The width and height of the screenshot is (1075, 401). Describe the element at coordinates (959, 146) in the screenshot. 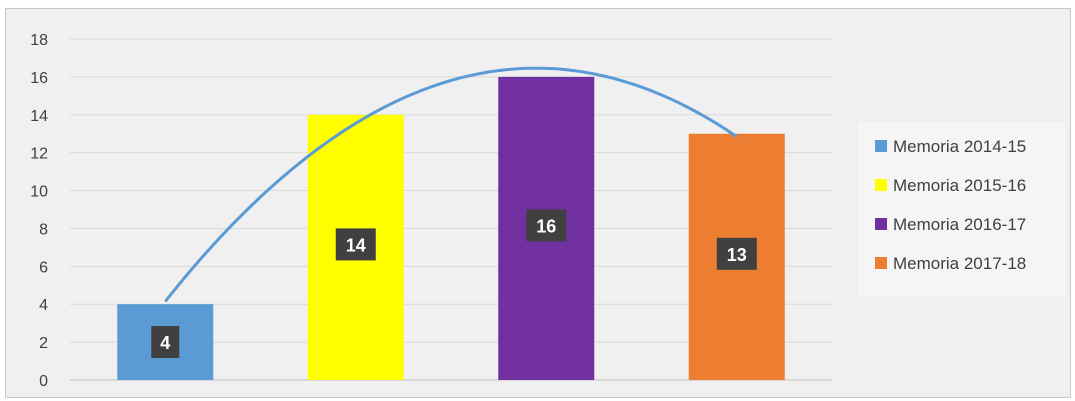

I see `legend-label: Memoria 2014-15` at that location.